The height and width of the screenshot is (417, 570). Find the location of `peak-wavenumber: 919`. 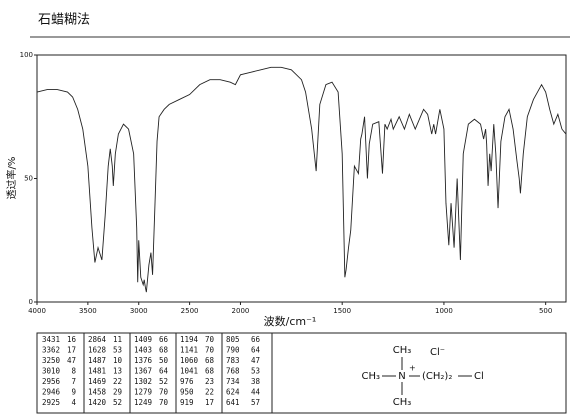

peak-wavenumber: 919 is located at coordinates (187, 402).